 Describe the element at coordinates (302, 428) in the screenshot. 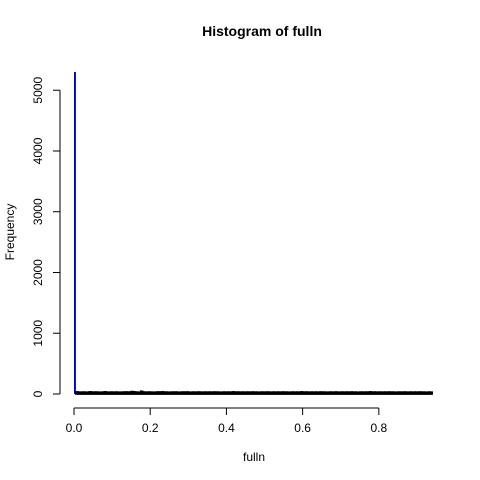

I see `x-tick-label: 0.6` at that location.